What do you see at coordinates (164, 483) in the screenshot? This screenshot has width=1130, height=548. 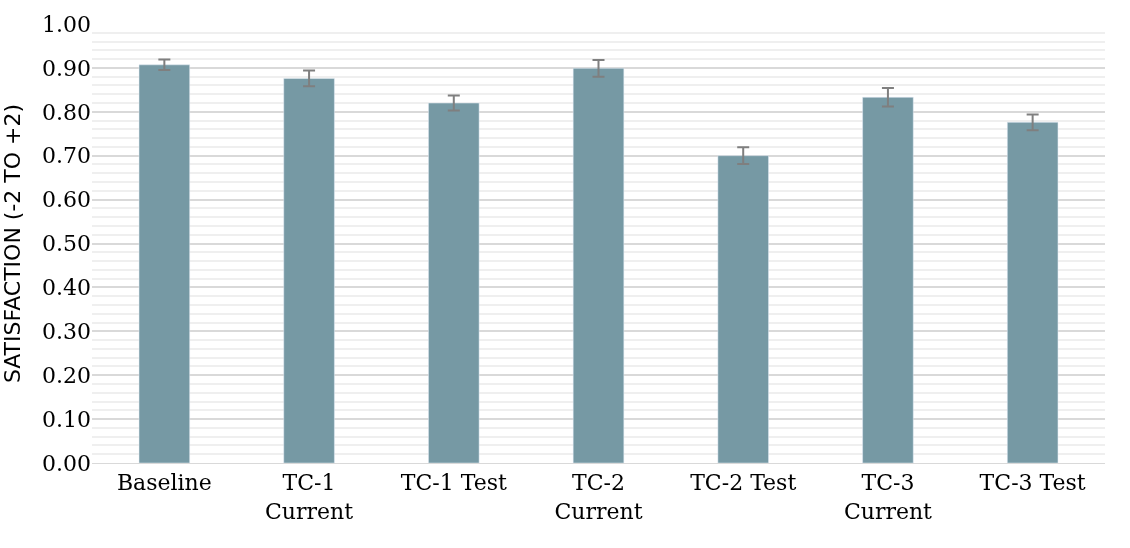 I see `x-tick-label: Baseline` at bounding box center [164, 483].